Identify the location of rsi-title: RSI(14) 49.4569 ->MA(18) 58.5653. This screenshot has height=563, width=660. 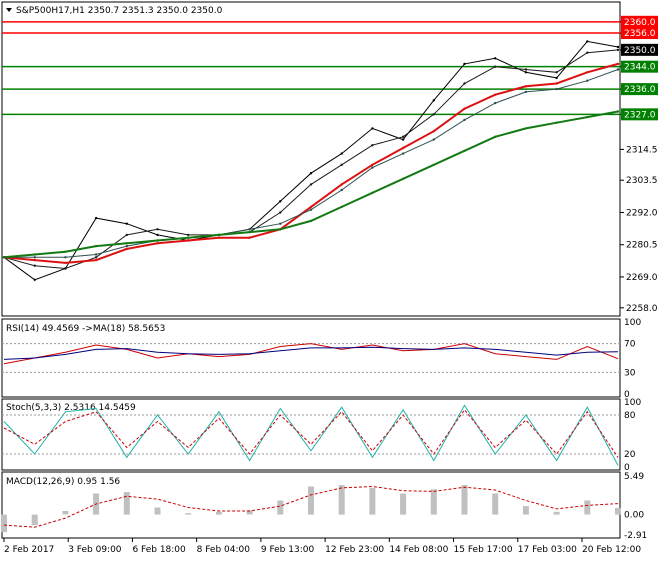
(85, 329).